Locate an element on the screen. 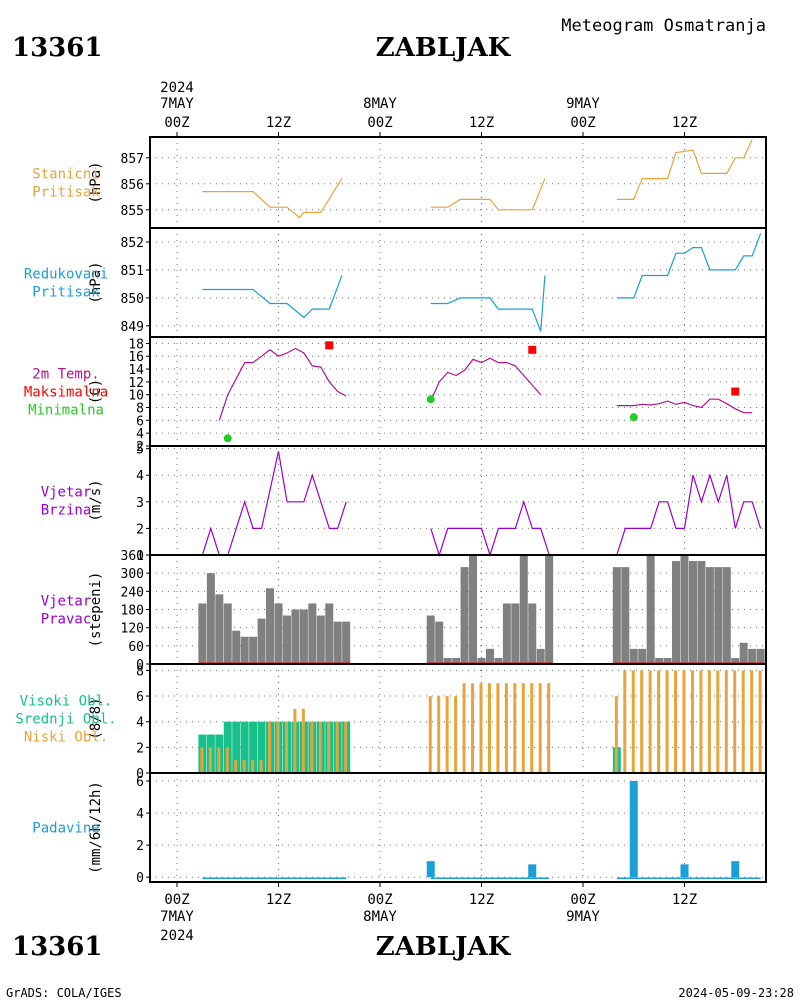 The width and height of the screenshot is (800, 1000). y-tick-label: 852 is located at coordinates (132, 243).